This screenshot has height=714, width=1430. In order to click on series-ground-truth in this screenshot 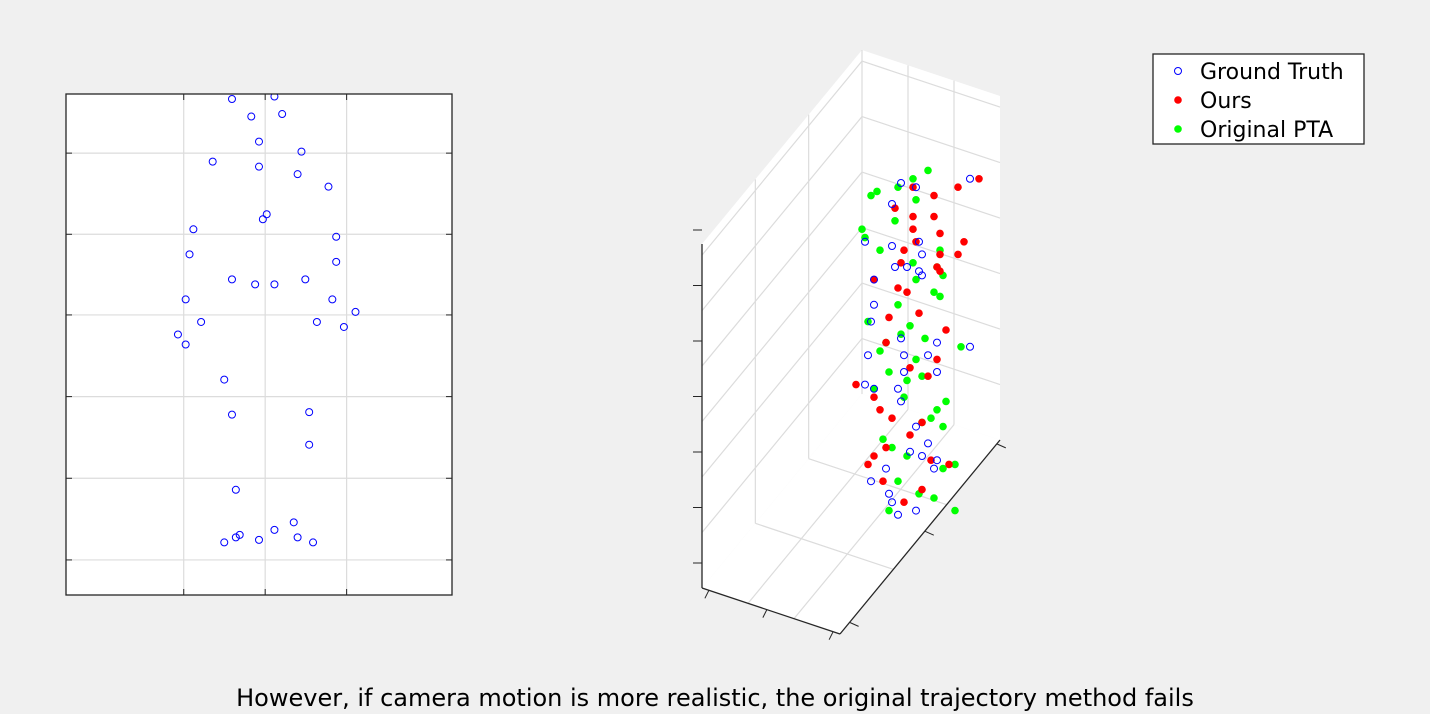, I will do `click(917, 346)`.